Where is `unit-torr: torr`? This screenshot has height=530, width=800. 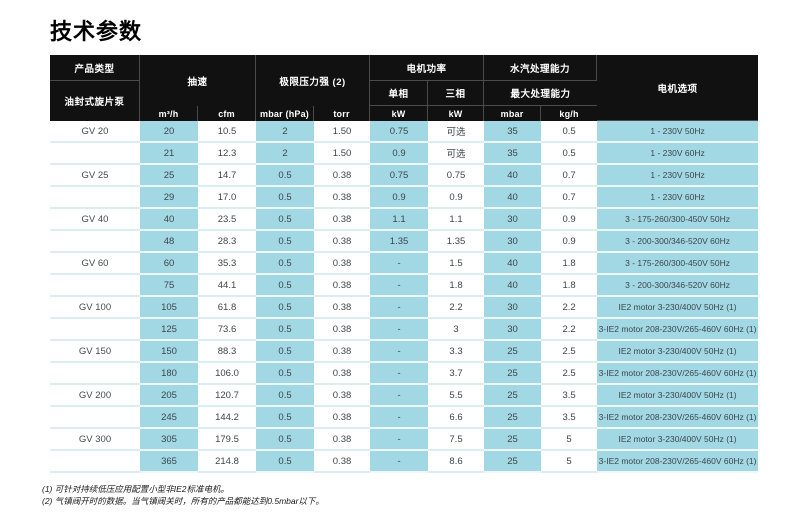
unit-torr: torr is located at coordinates (342, 113).